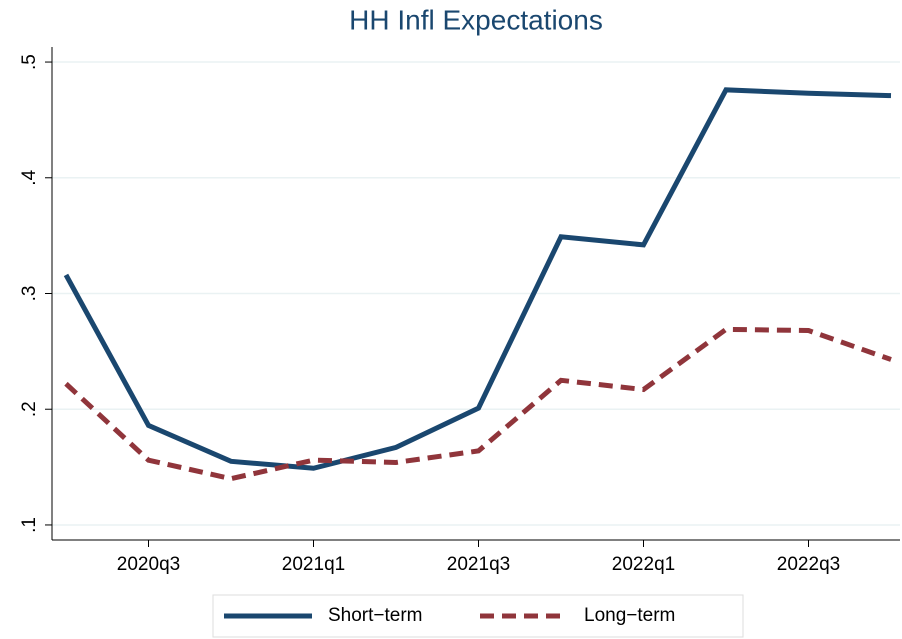 This screenshot has height=639, width=902. Describe the element at coordinates (29, 177) in the screenshot. I see `y-tick-label: .4` at that location.